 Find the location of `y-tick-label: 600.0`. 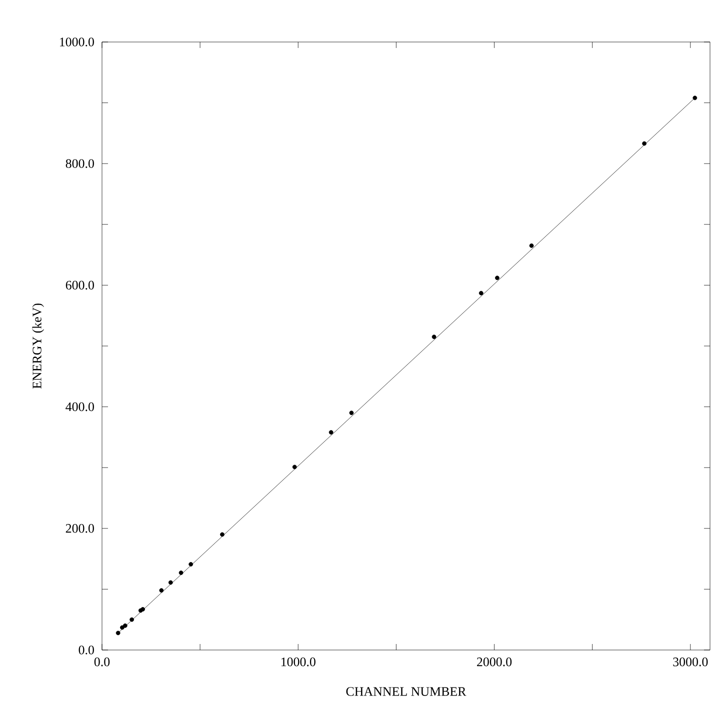

y-tick-label: 600.0 is located at coordinates (80, 285).